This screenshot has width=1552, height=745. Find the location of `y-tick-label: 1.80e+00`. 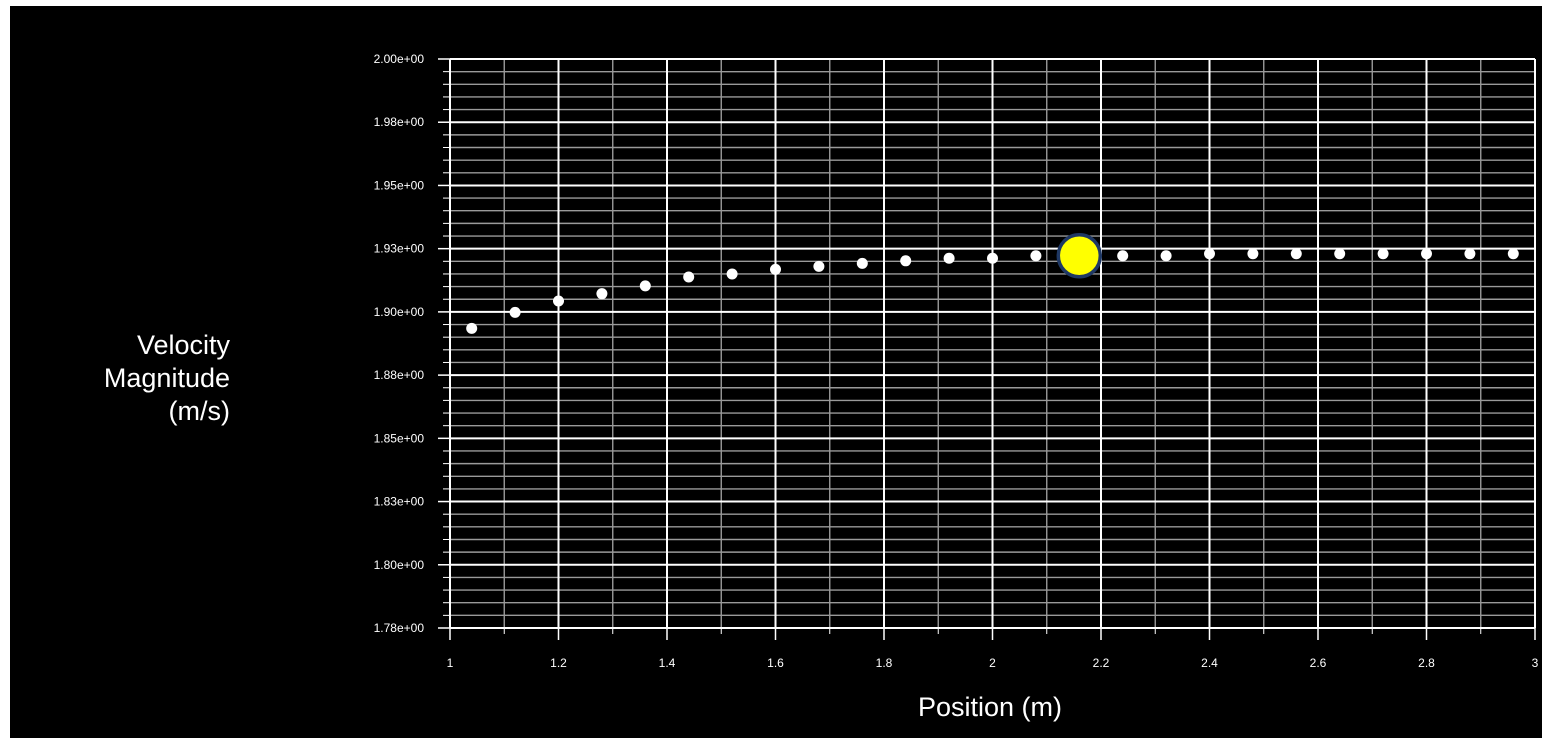

y-tick-label: 1.80e+00 is located at coordinates (399, 565).